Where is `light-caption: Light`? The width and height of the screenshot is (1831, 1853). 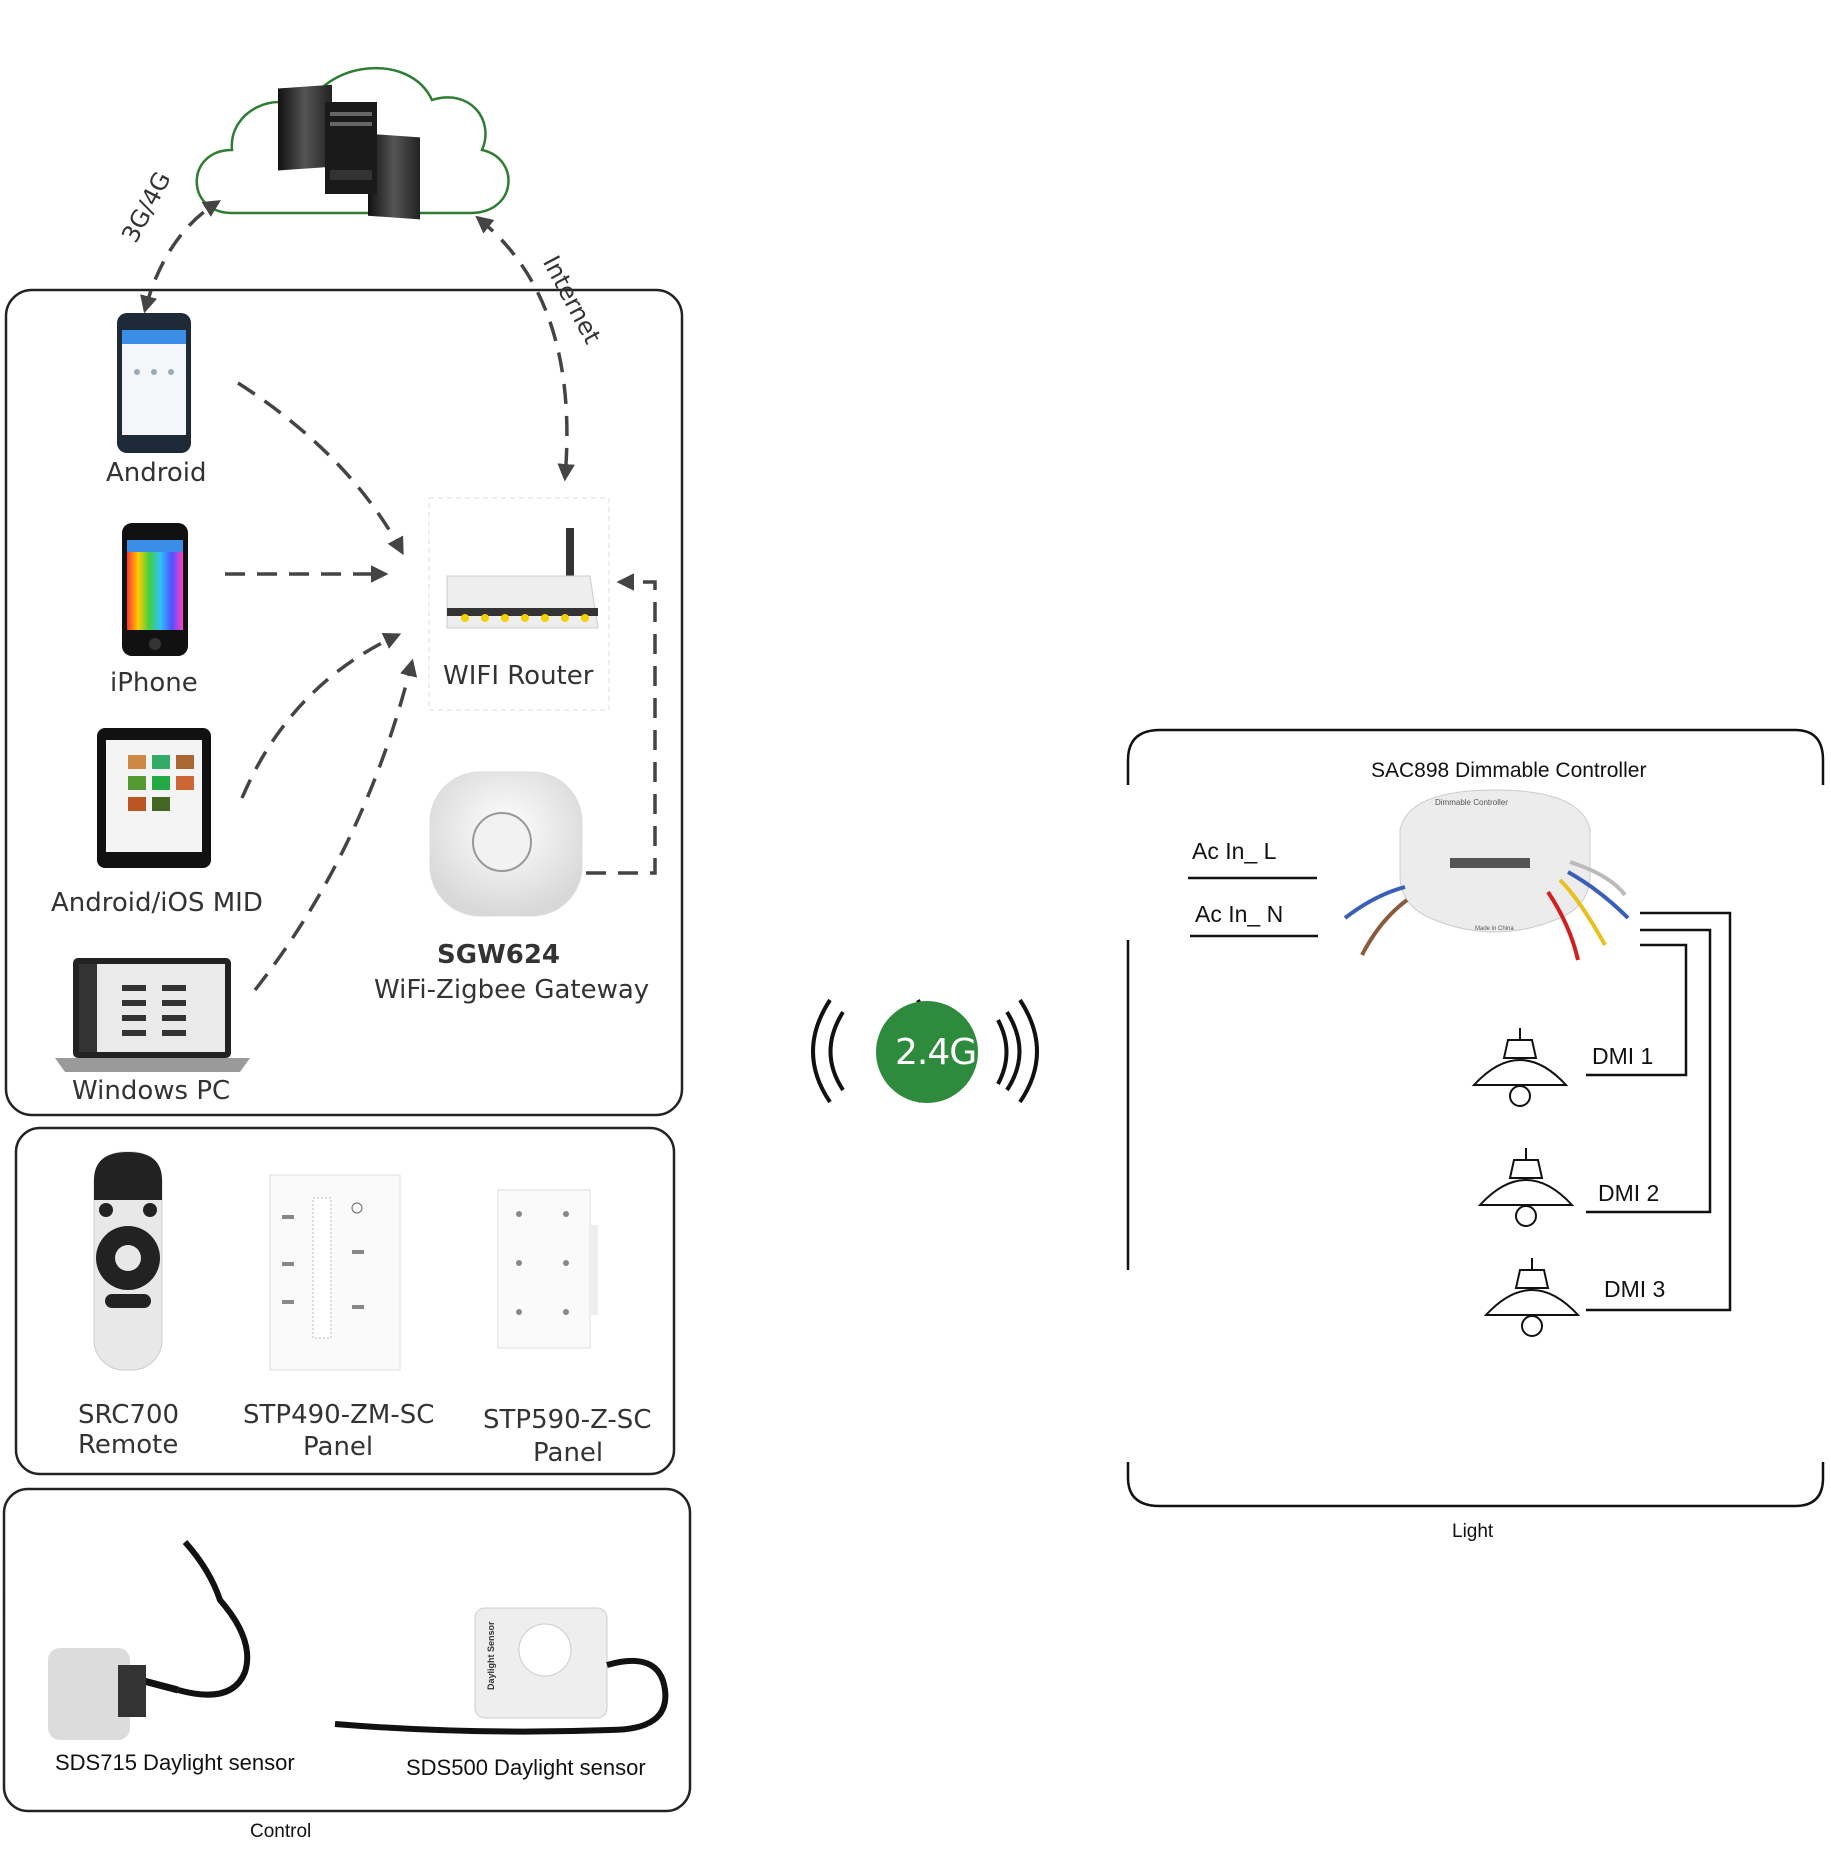
light-caption: Light is located at coordinates (1473, 1531).